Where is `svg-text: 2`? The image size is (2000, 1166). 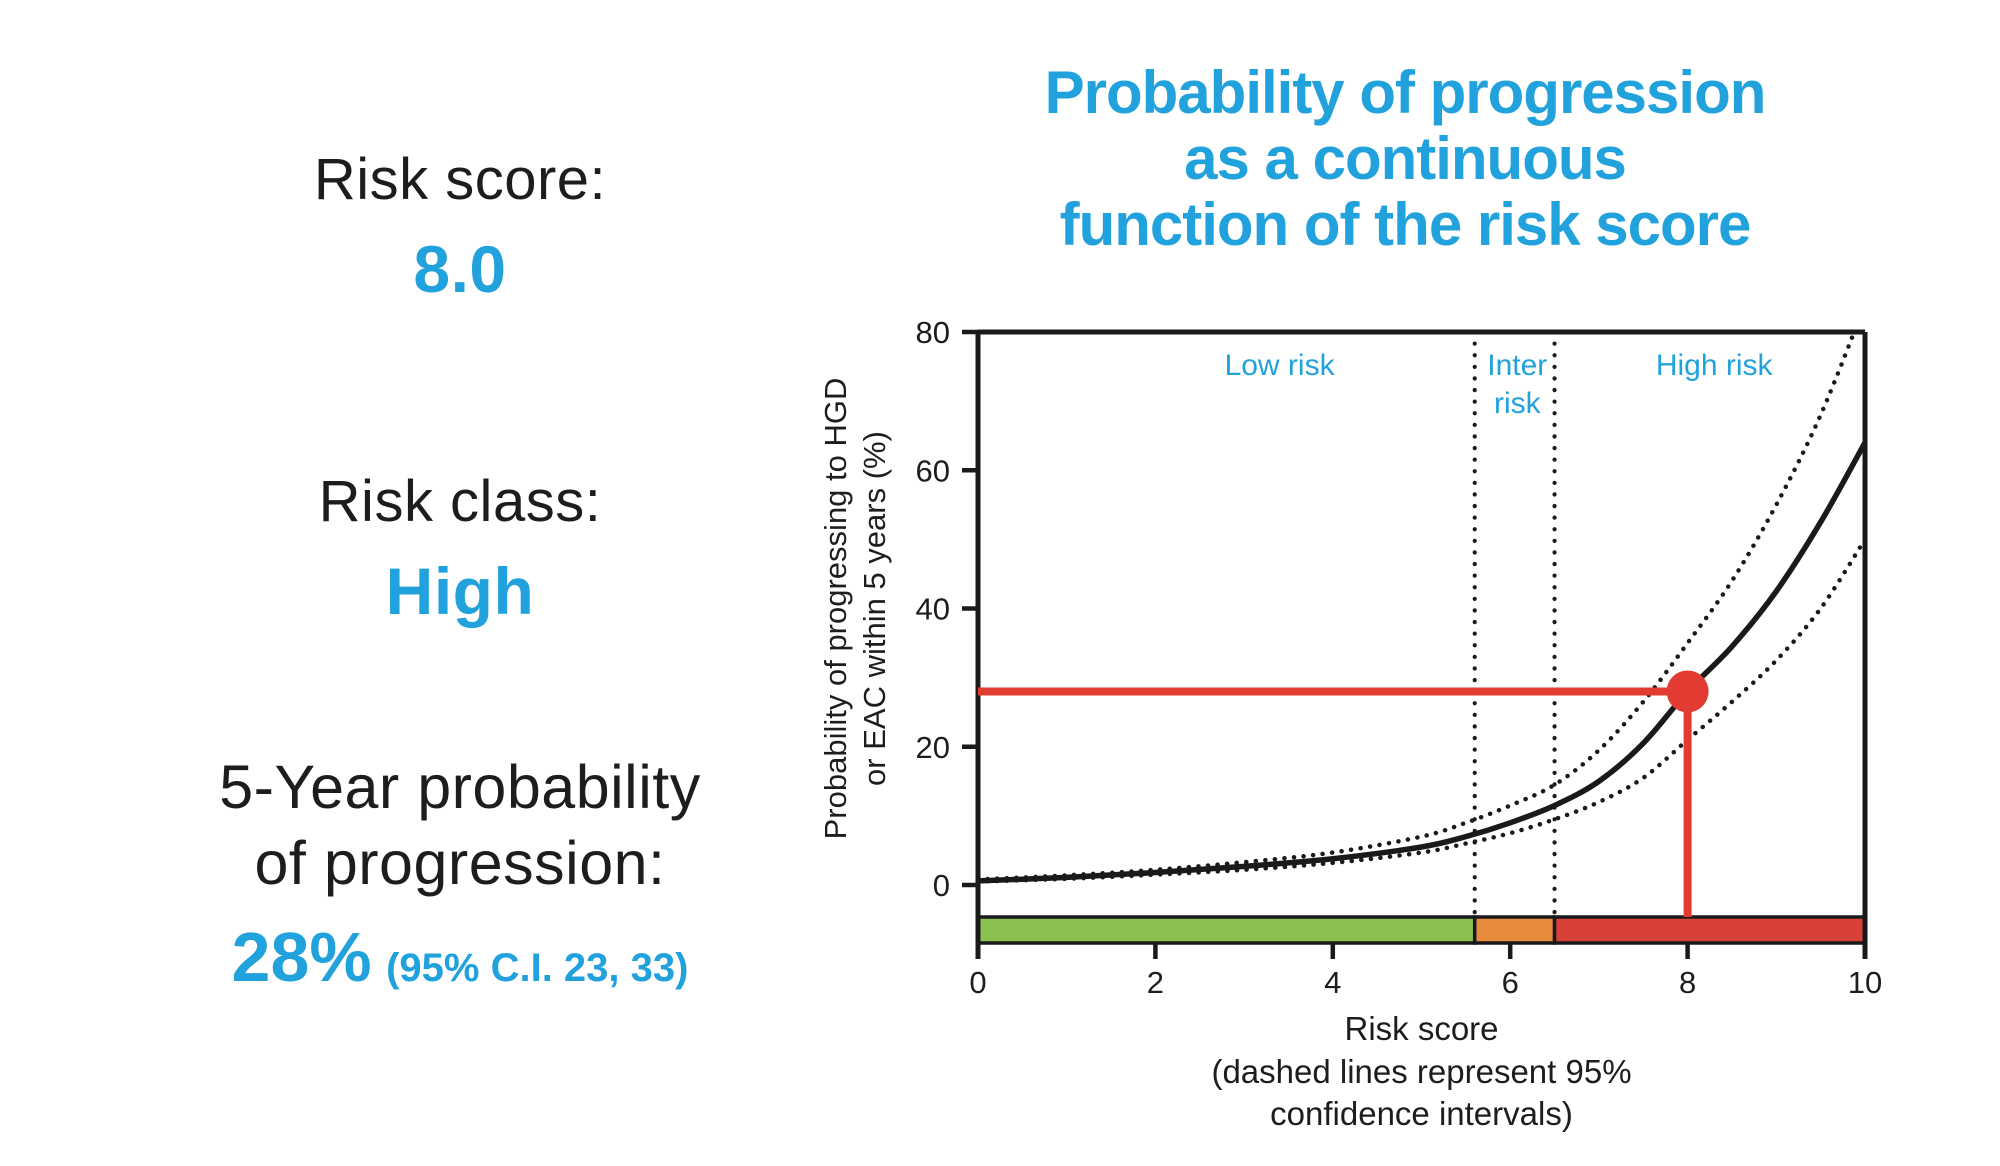
svg-text: 2 is located at coordinates (1155, 982).